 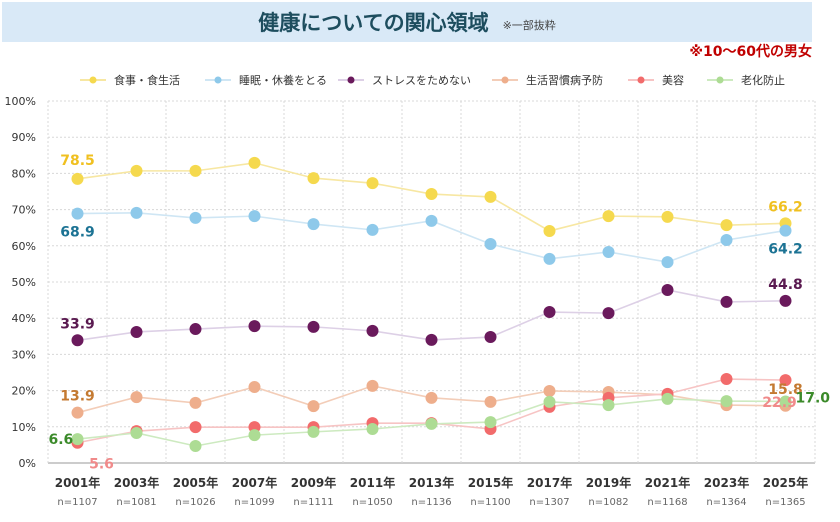 What do you see at coordinates (667, 482) in the screenshot?
I see `x-tick-label: 2021年` at bounding box center [667, 482].